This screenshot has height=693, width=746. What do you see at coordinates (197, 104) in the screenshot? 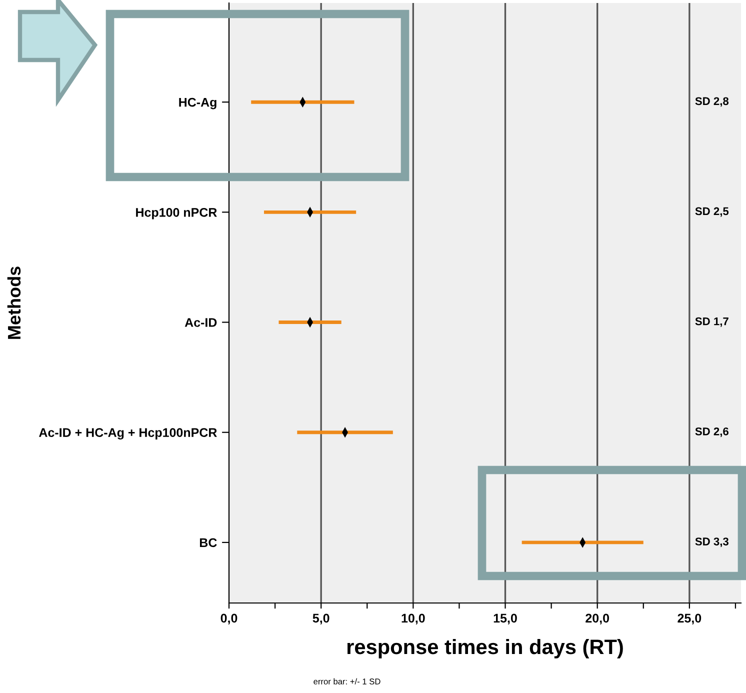
I see `y-tick-label: HC-Ag` at bounding box center [197, 104].